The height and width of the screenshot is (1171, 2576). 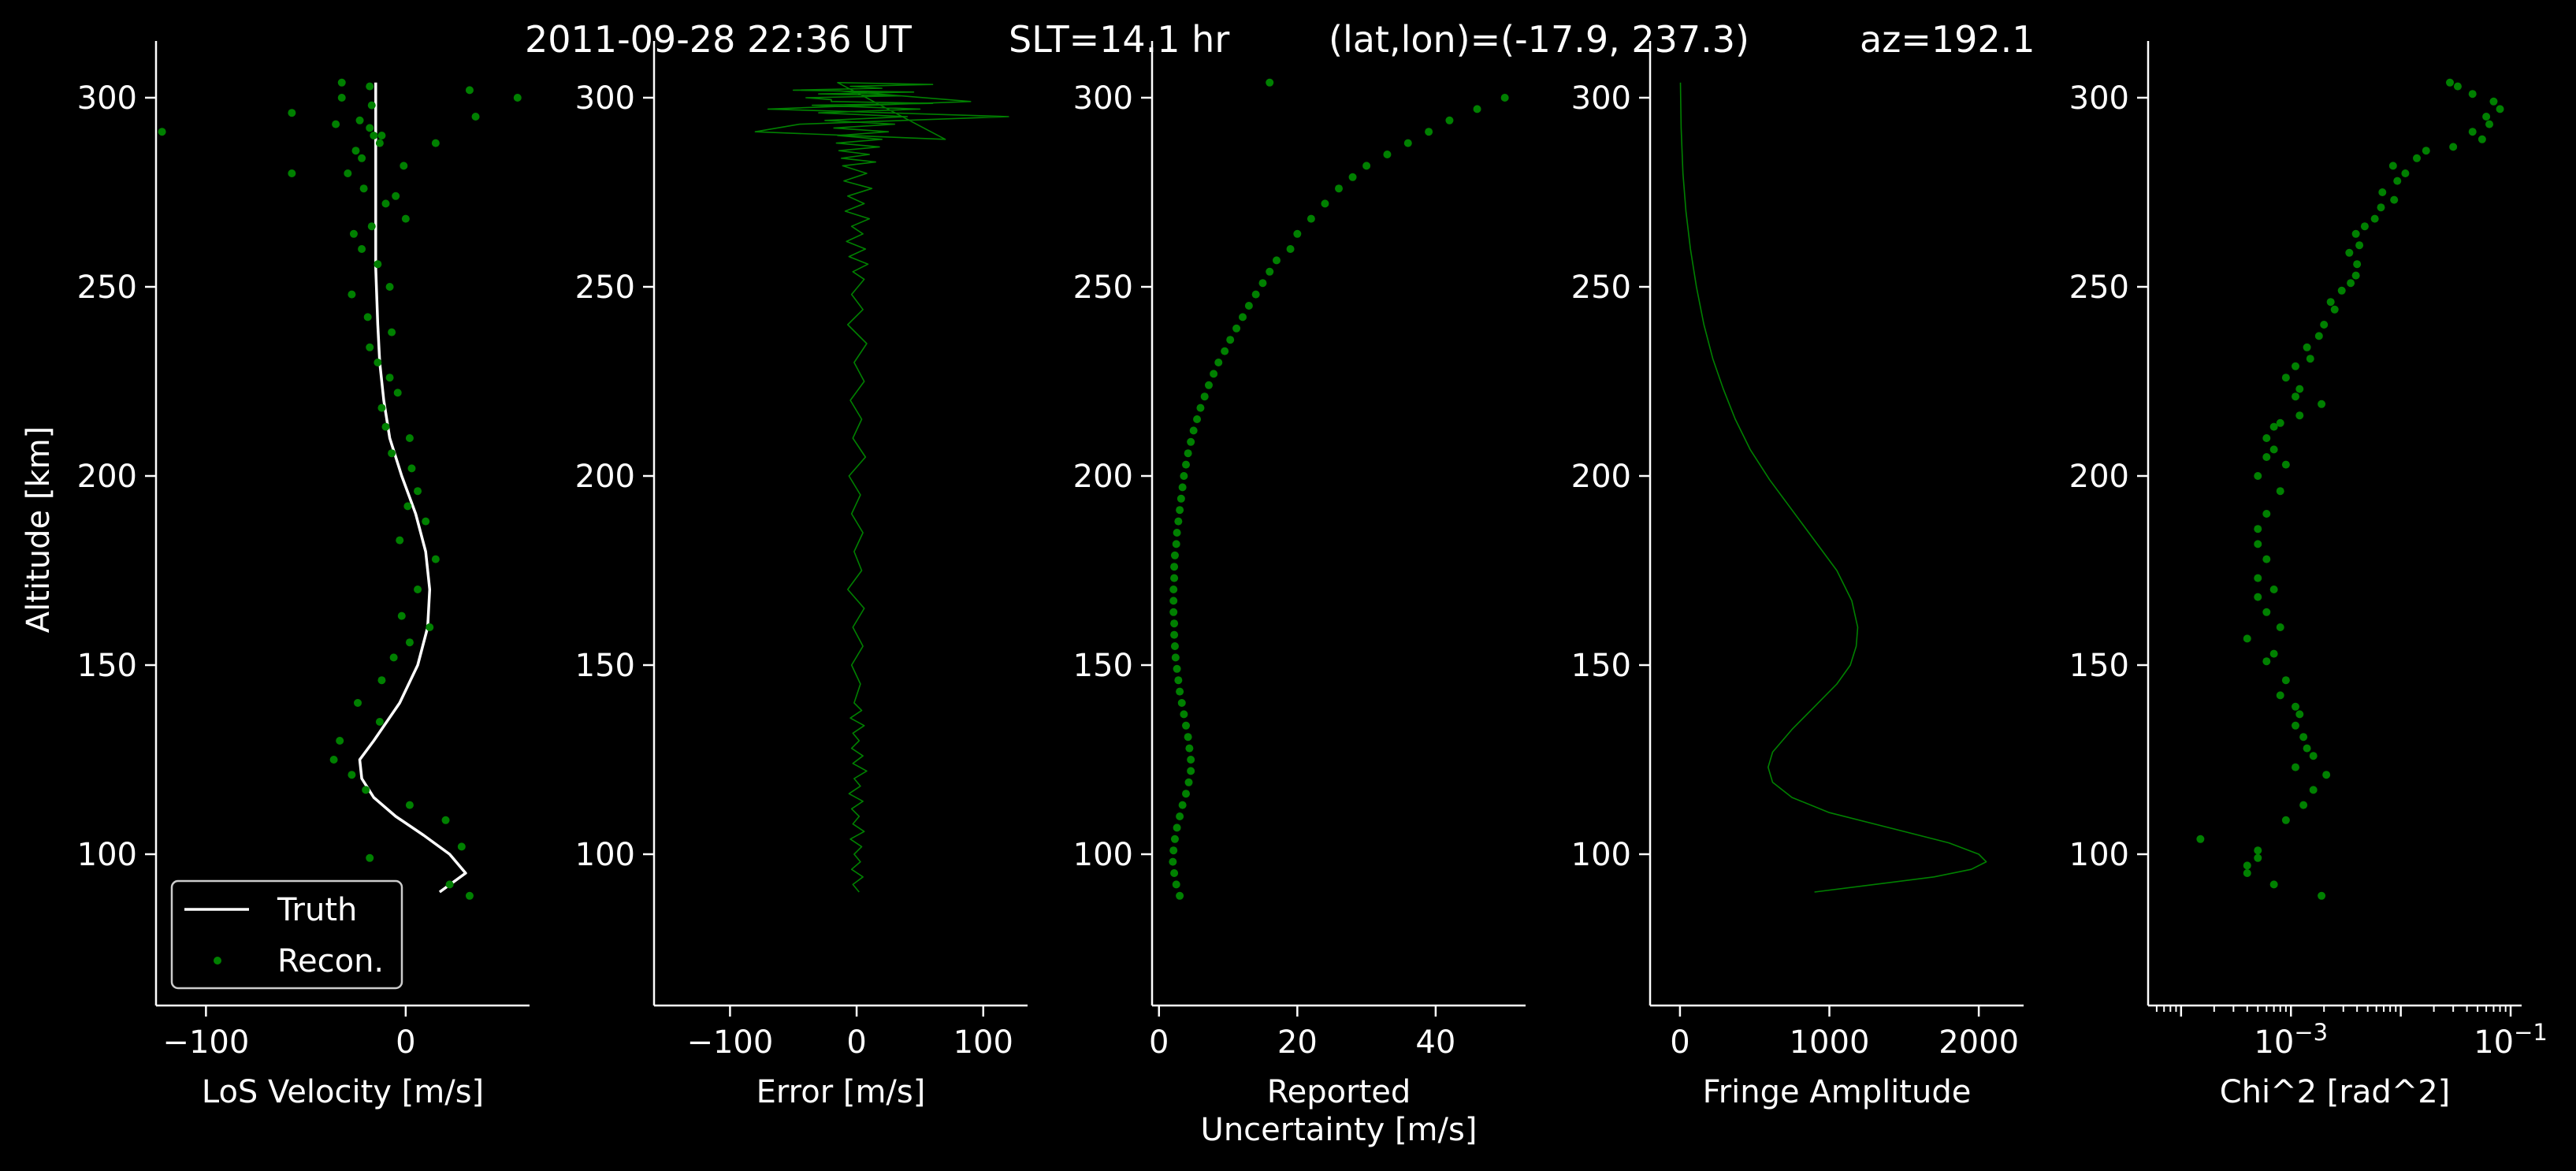 What do you see at coordinates (1119, 39) in the screenshot?
I see `suptitle-slt: SLT=14.1 hr` at bounding box center [1119, 39].